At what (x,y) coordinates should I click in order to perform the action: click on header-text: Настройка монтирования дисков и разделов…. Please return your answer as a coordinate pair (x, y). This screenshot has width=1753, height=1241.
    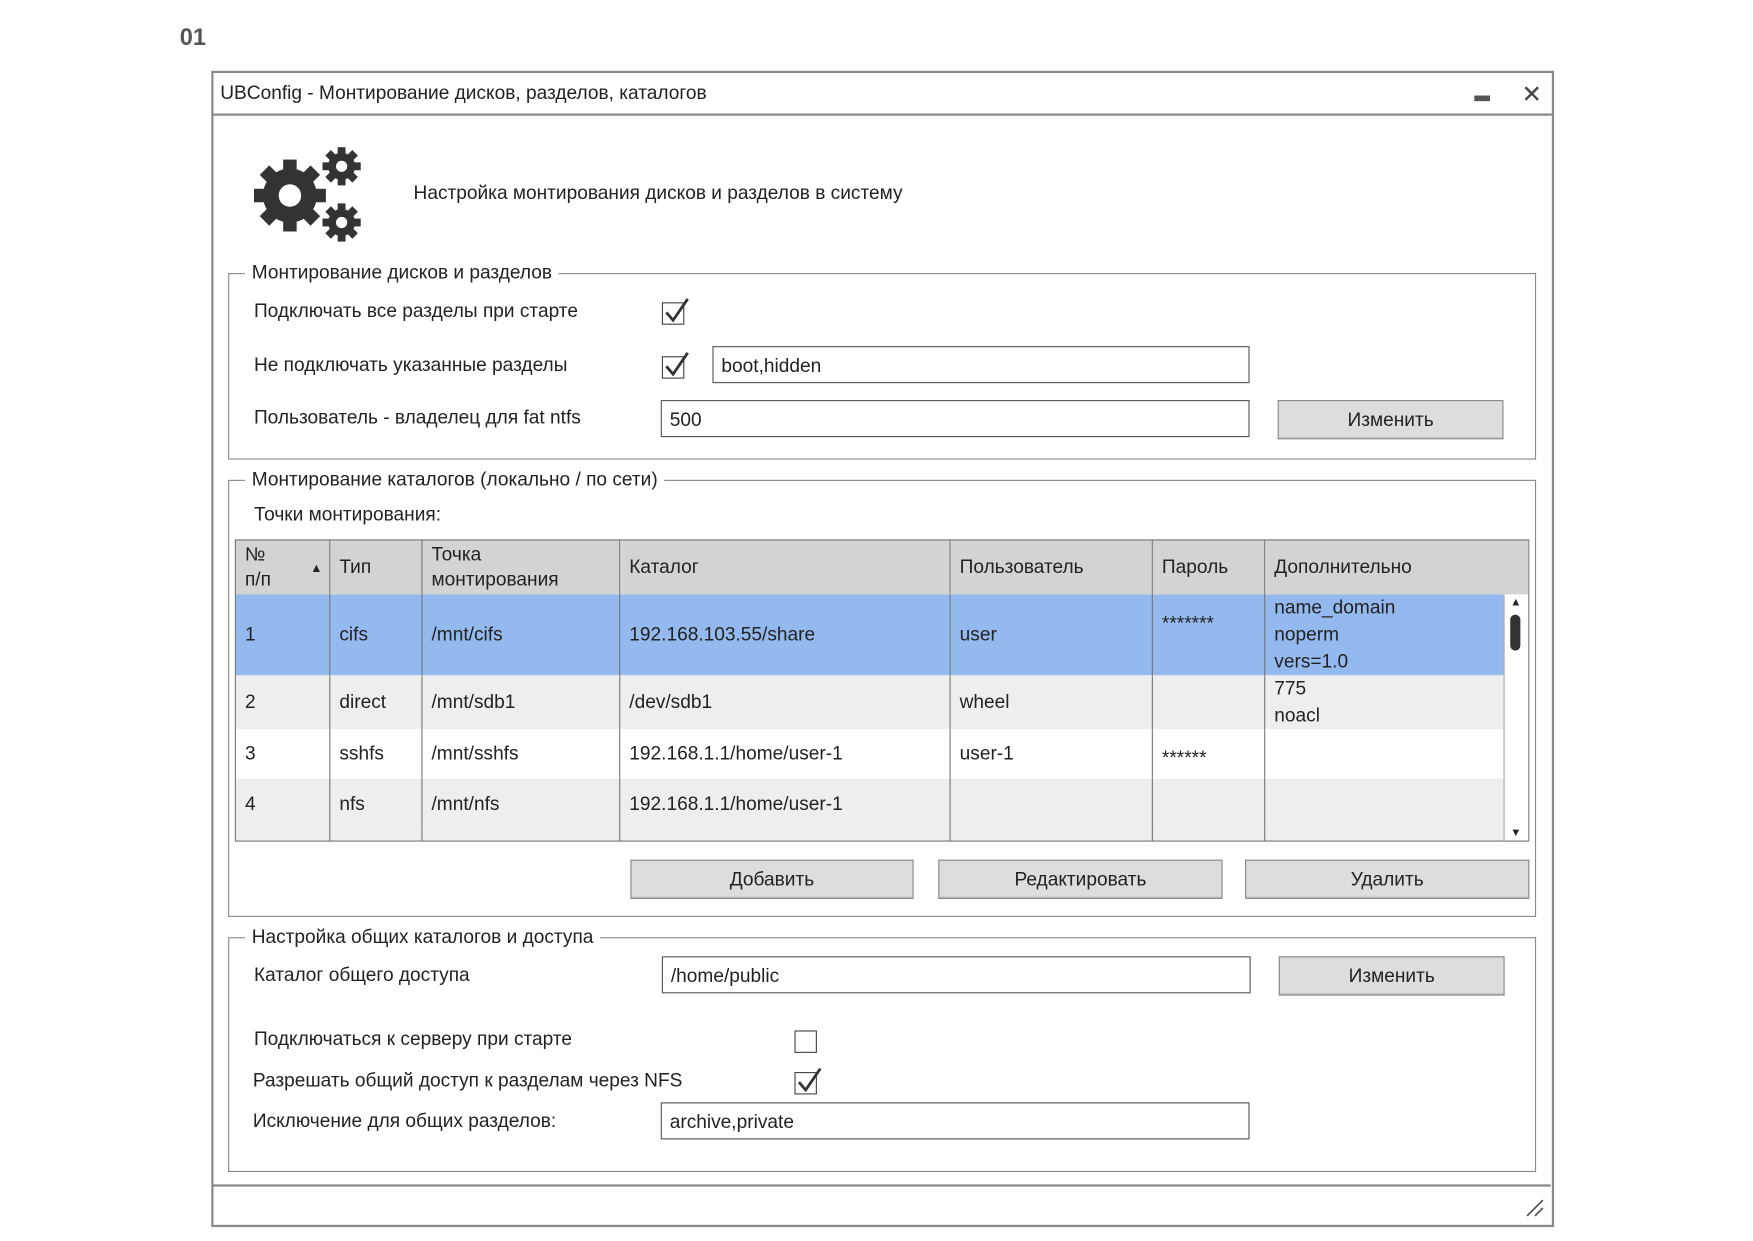
    Looking at the image, I should click on (658, 193).